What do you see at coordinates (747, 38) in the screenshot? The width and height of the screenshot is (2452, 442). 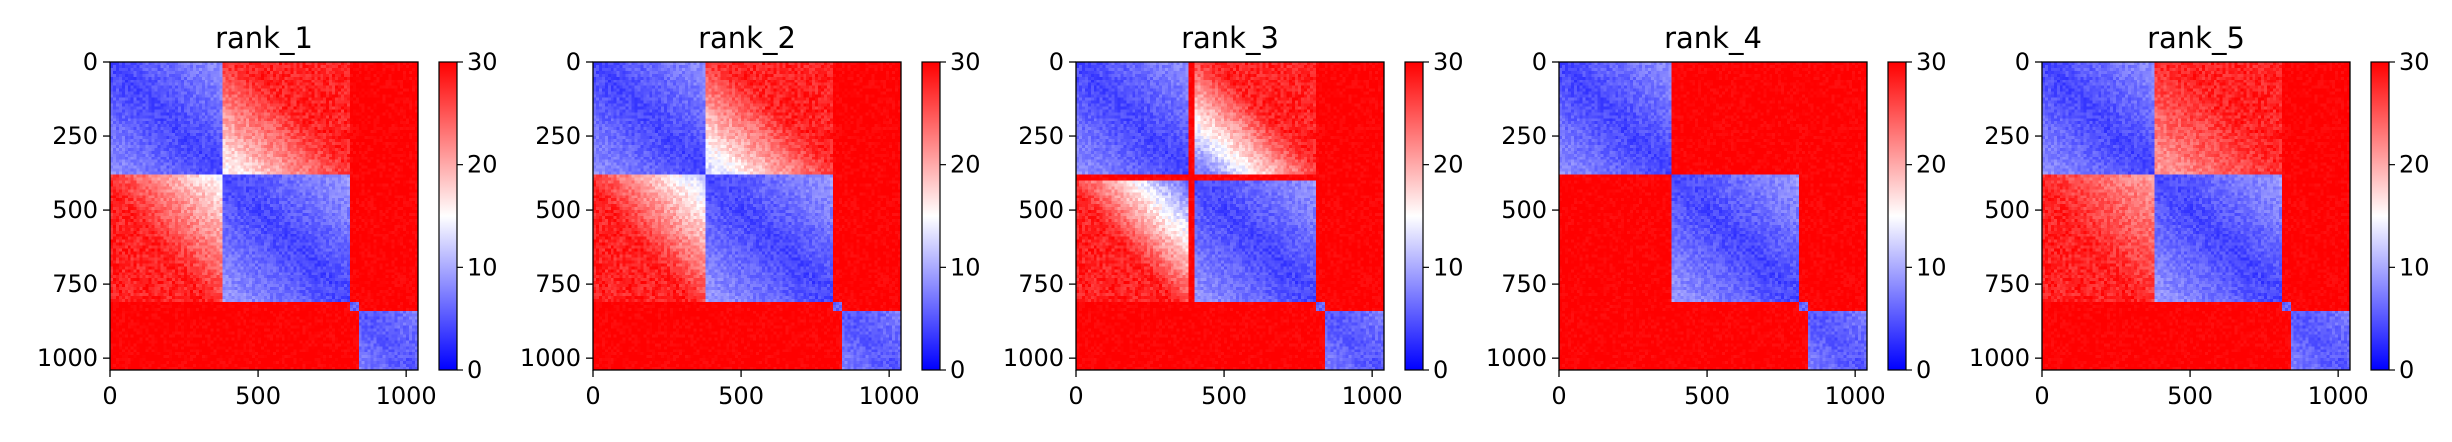 I see `panel-title: rank_2` at bounding box center [747, 38].